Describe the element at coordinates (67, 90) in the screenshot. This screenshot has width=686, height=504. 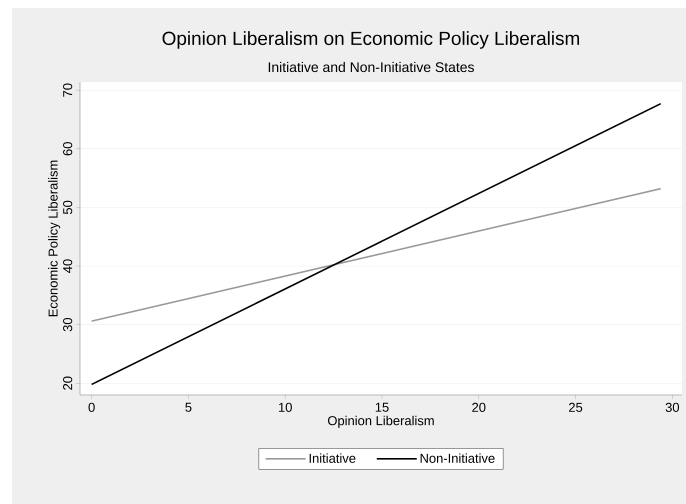
I see `y-tick-label: 70` at that location.